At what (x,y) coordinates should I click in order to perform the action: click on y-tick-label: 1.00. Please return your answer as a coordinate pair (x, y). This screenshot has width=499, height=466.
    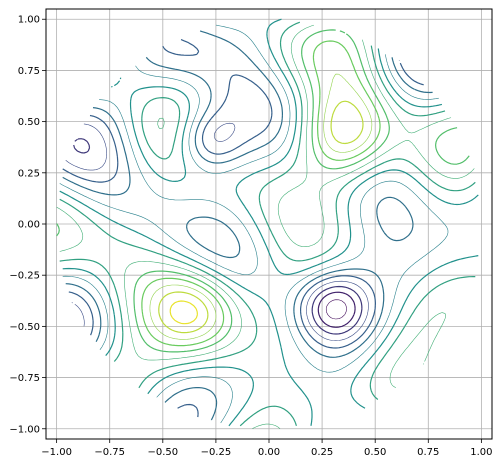
    Looking at the image, I should click on (29, 20).